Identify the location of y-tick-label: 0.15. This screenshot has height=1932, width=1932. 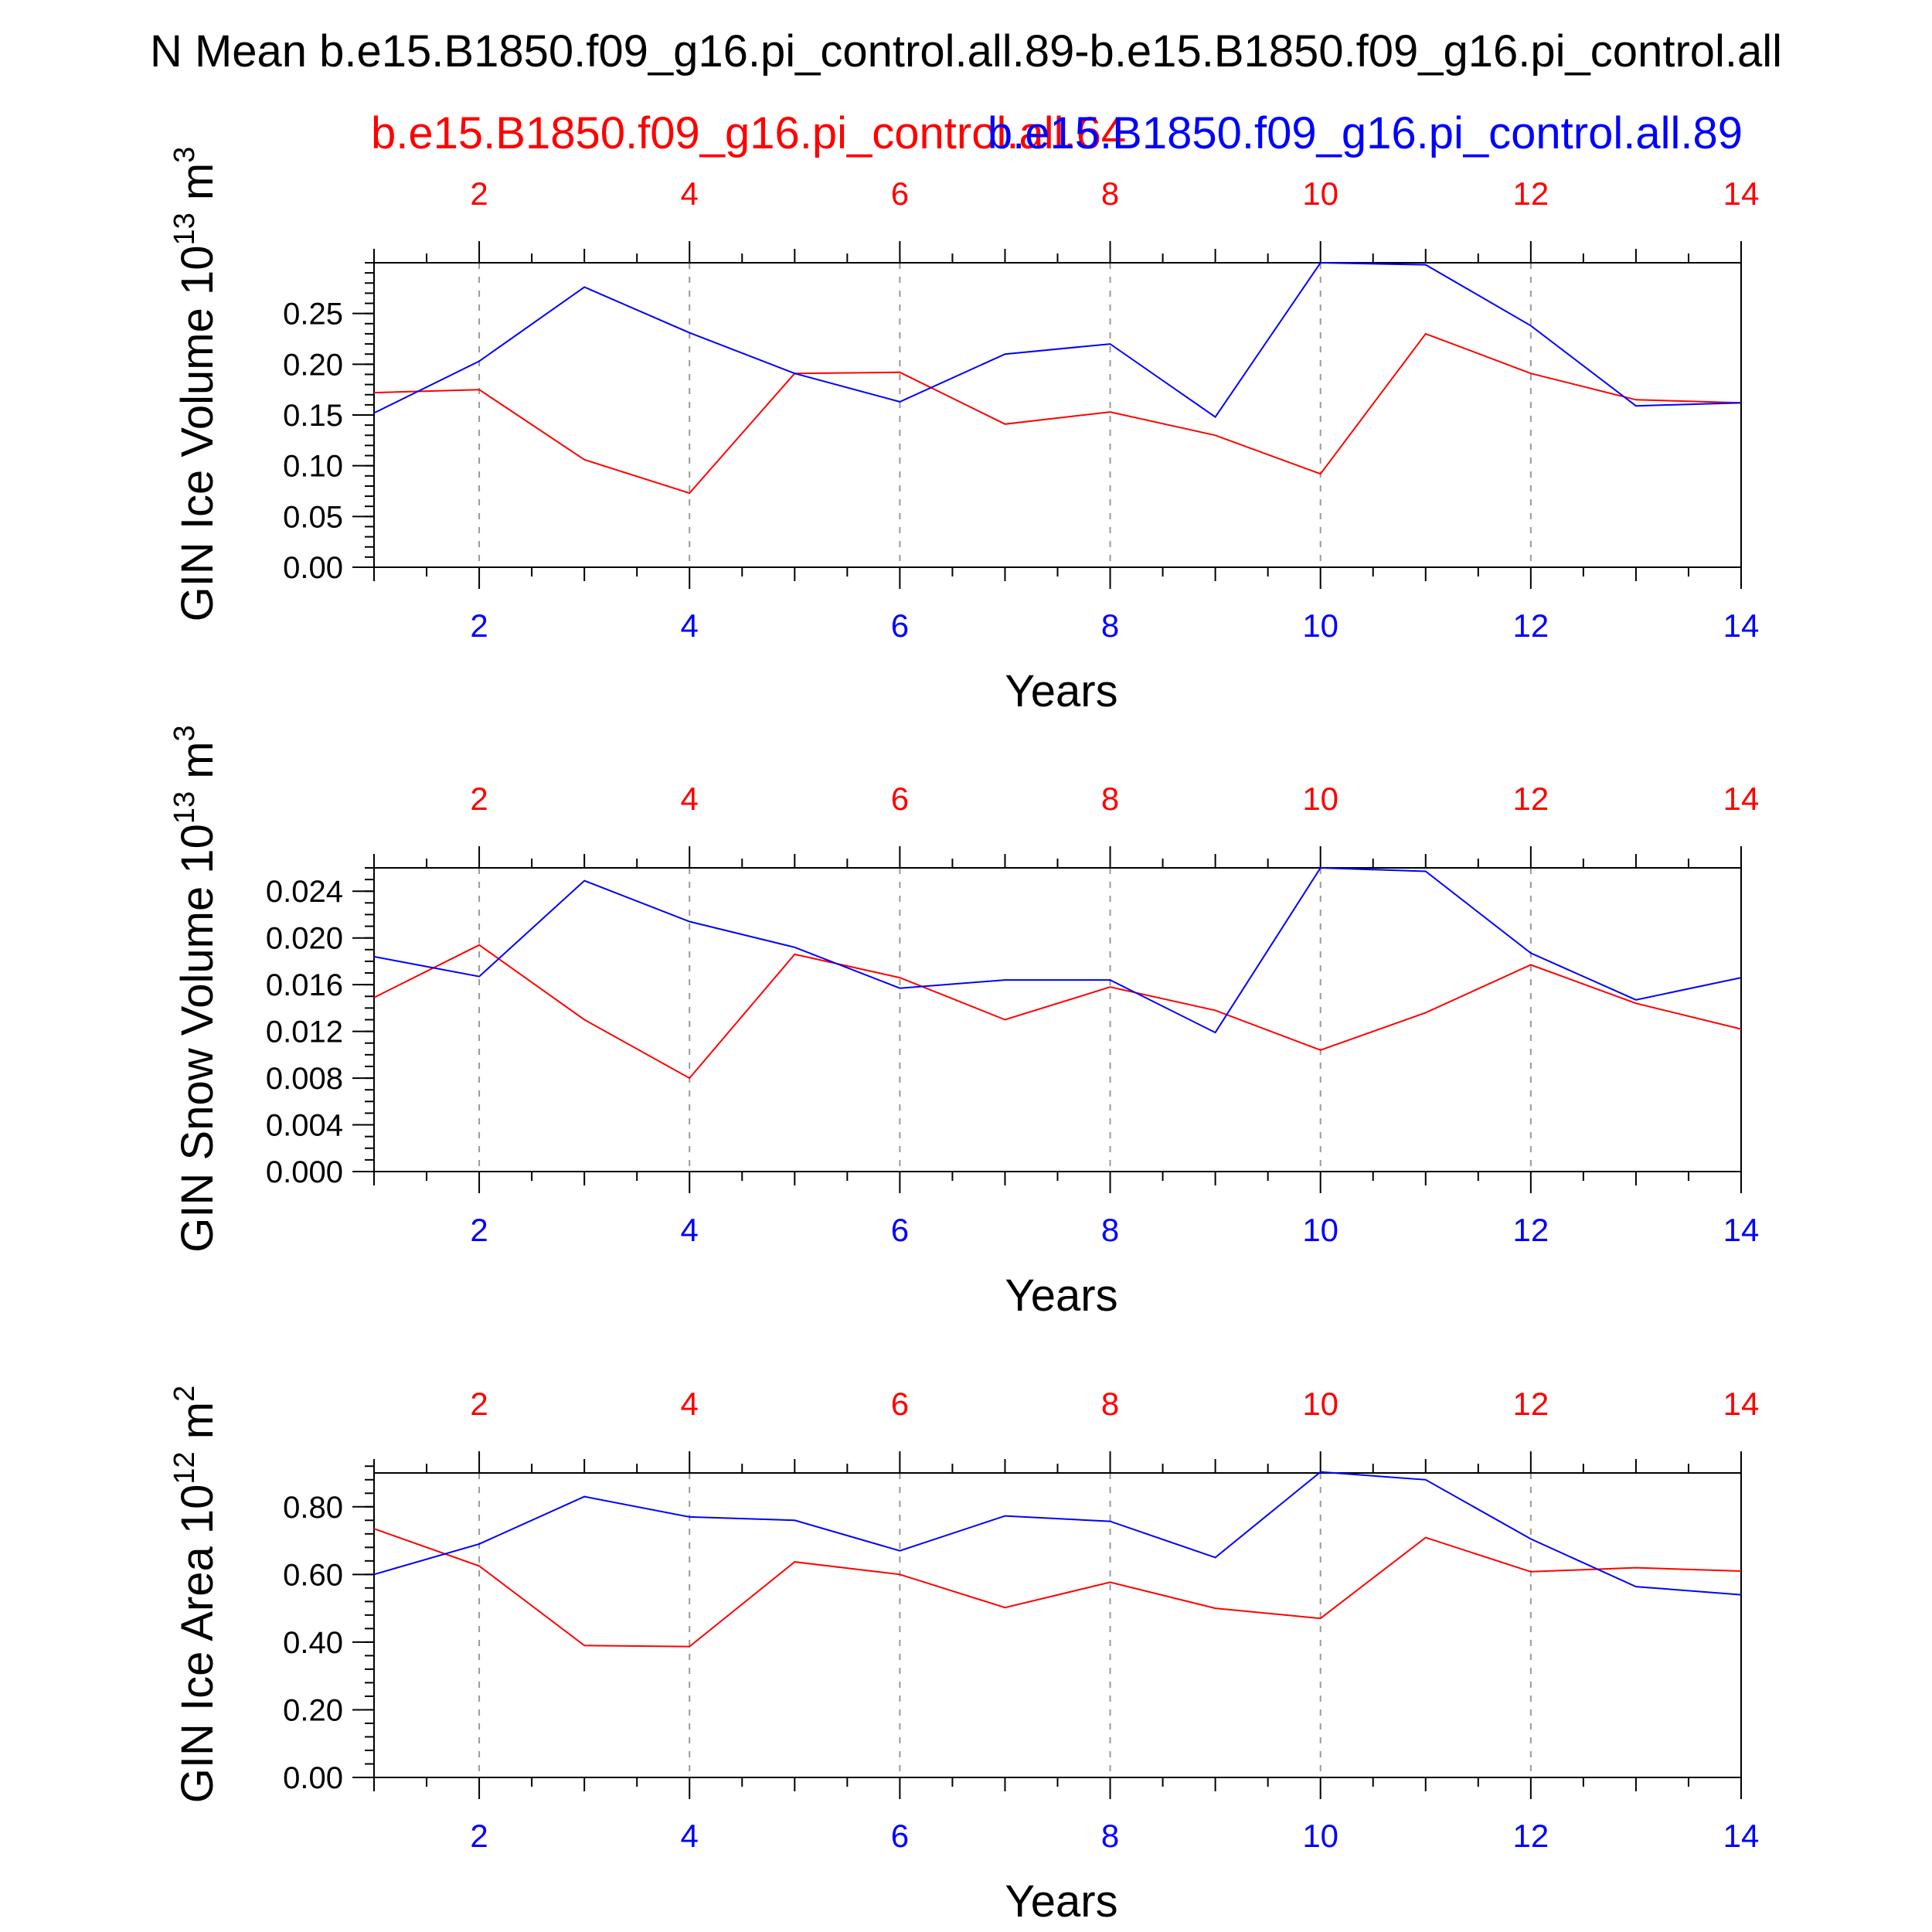
(313, 416).